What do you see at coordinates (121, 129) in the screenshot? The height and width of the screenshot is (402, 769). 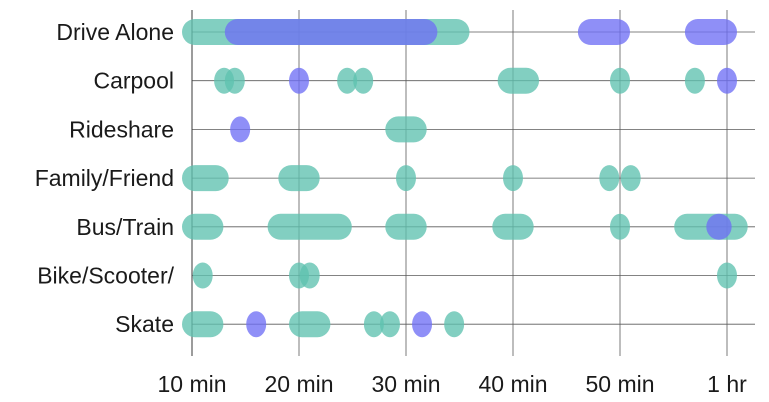 I see `category-label: Rideshare` at bounding box center [121, 129].